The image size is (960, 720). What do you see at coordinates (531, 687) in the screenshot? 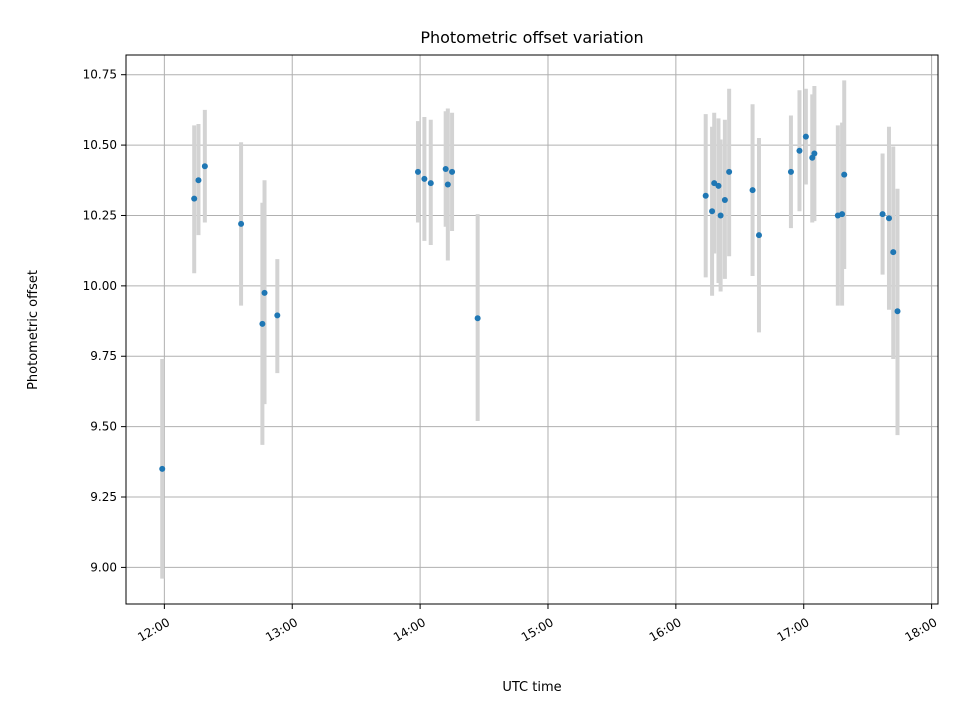
I see `x-axis-label: UTC time` at bounding box center [531, 687].